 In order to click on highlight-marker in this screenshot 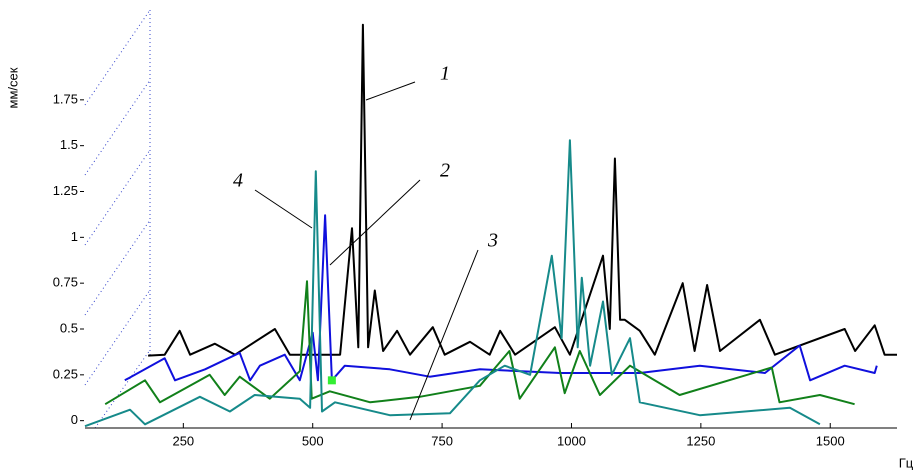, I will do `click(331, 380)`.